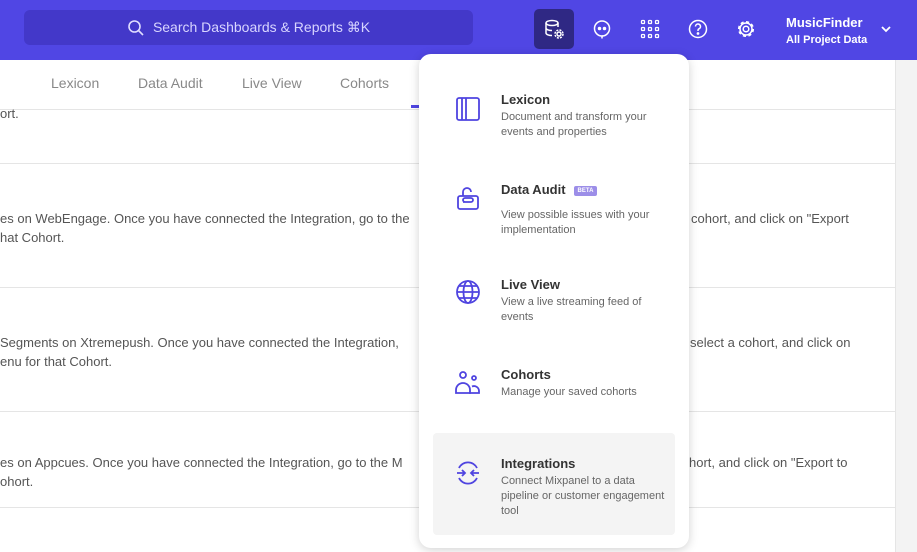 The width and height of the screenshot is (917, 552). I want to click on menu-item-title: Data Audit, so click(533, 189).